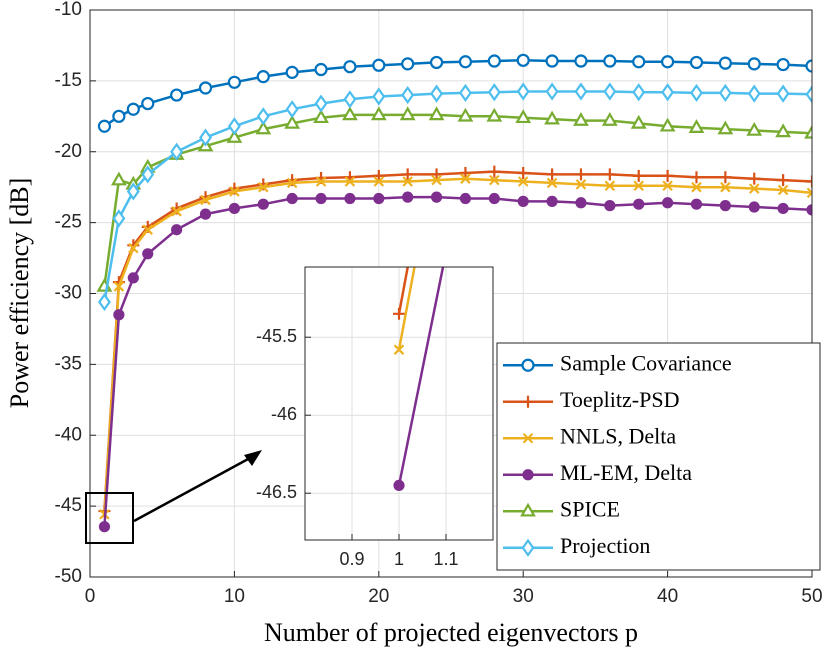  I want to click on x-tick-label: 40, so click(667, 596).